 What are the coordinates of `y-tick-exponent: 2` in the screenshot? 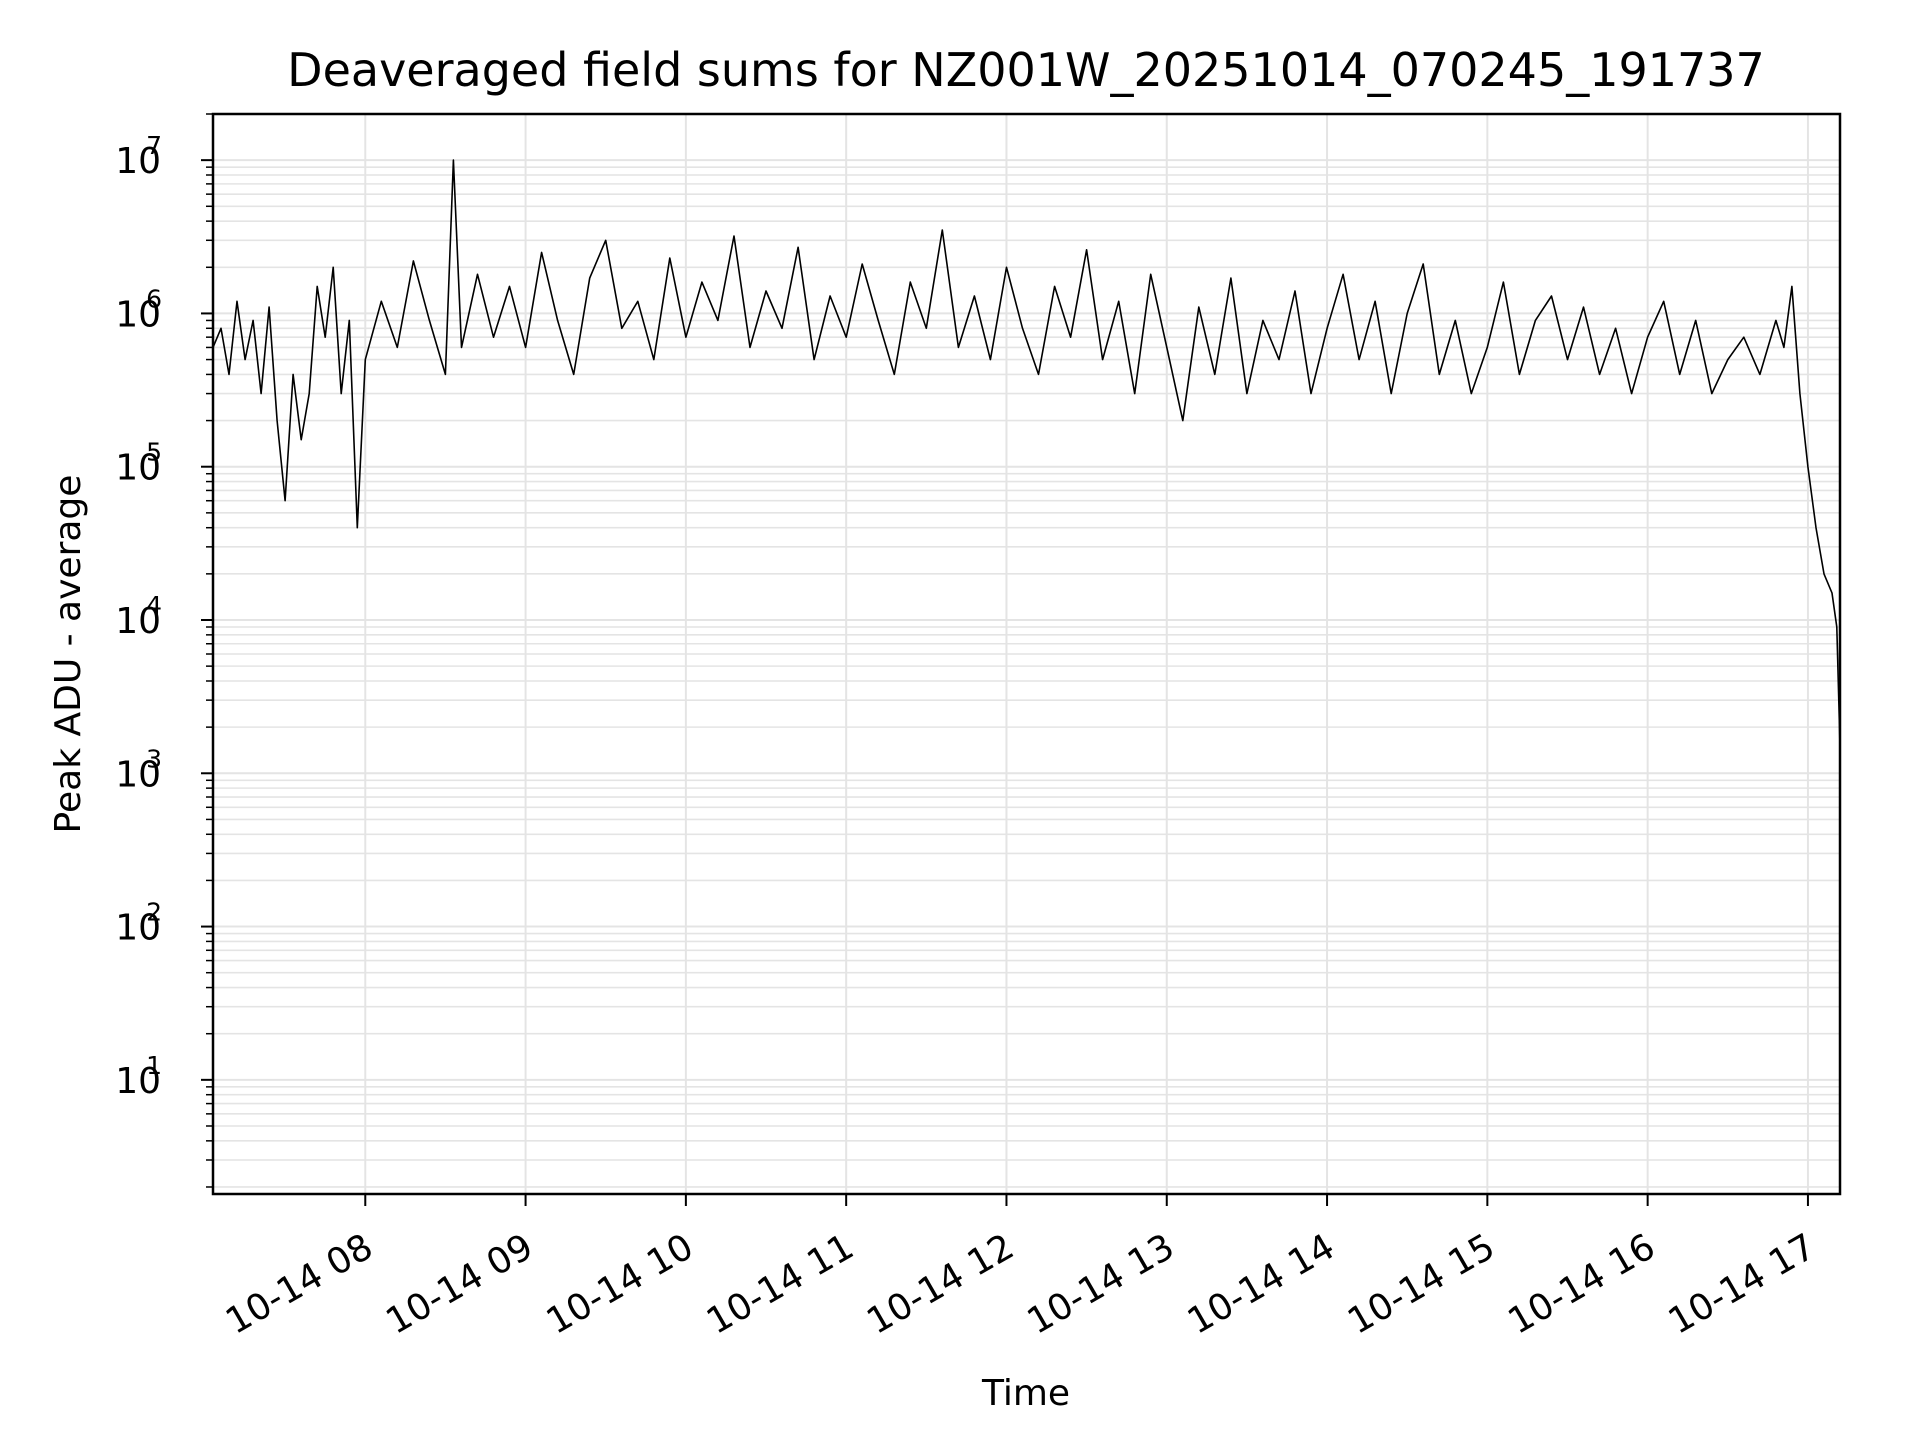 It's located at (154, 912).